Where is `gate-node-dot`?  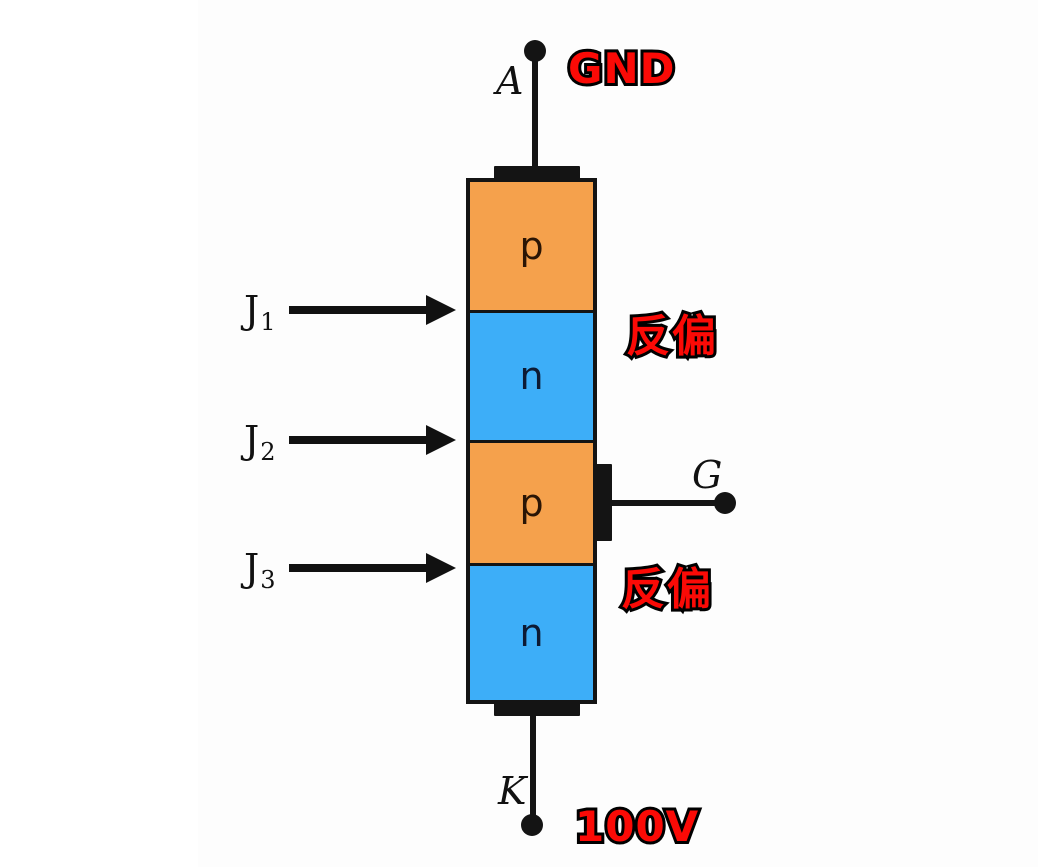
gate-node-dot is located at coordinates (725, 503).